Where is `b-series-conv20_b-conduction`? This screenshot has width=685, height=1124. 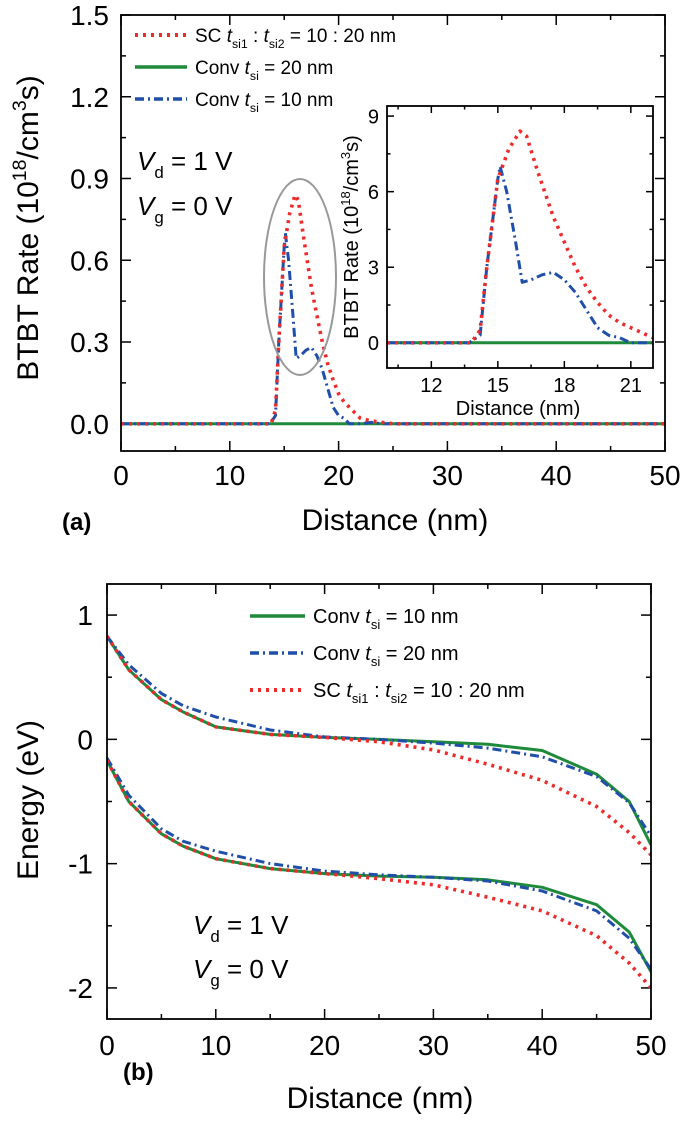 b-series-conv20_b-conduction is located at coordinates (379, 736).